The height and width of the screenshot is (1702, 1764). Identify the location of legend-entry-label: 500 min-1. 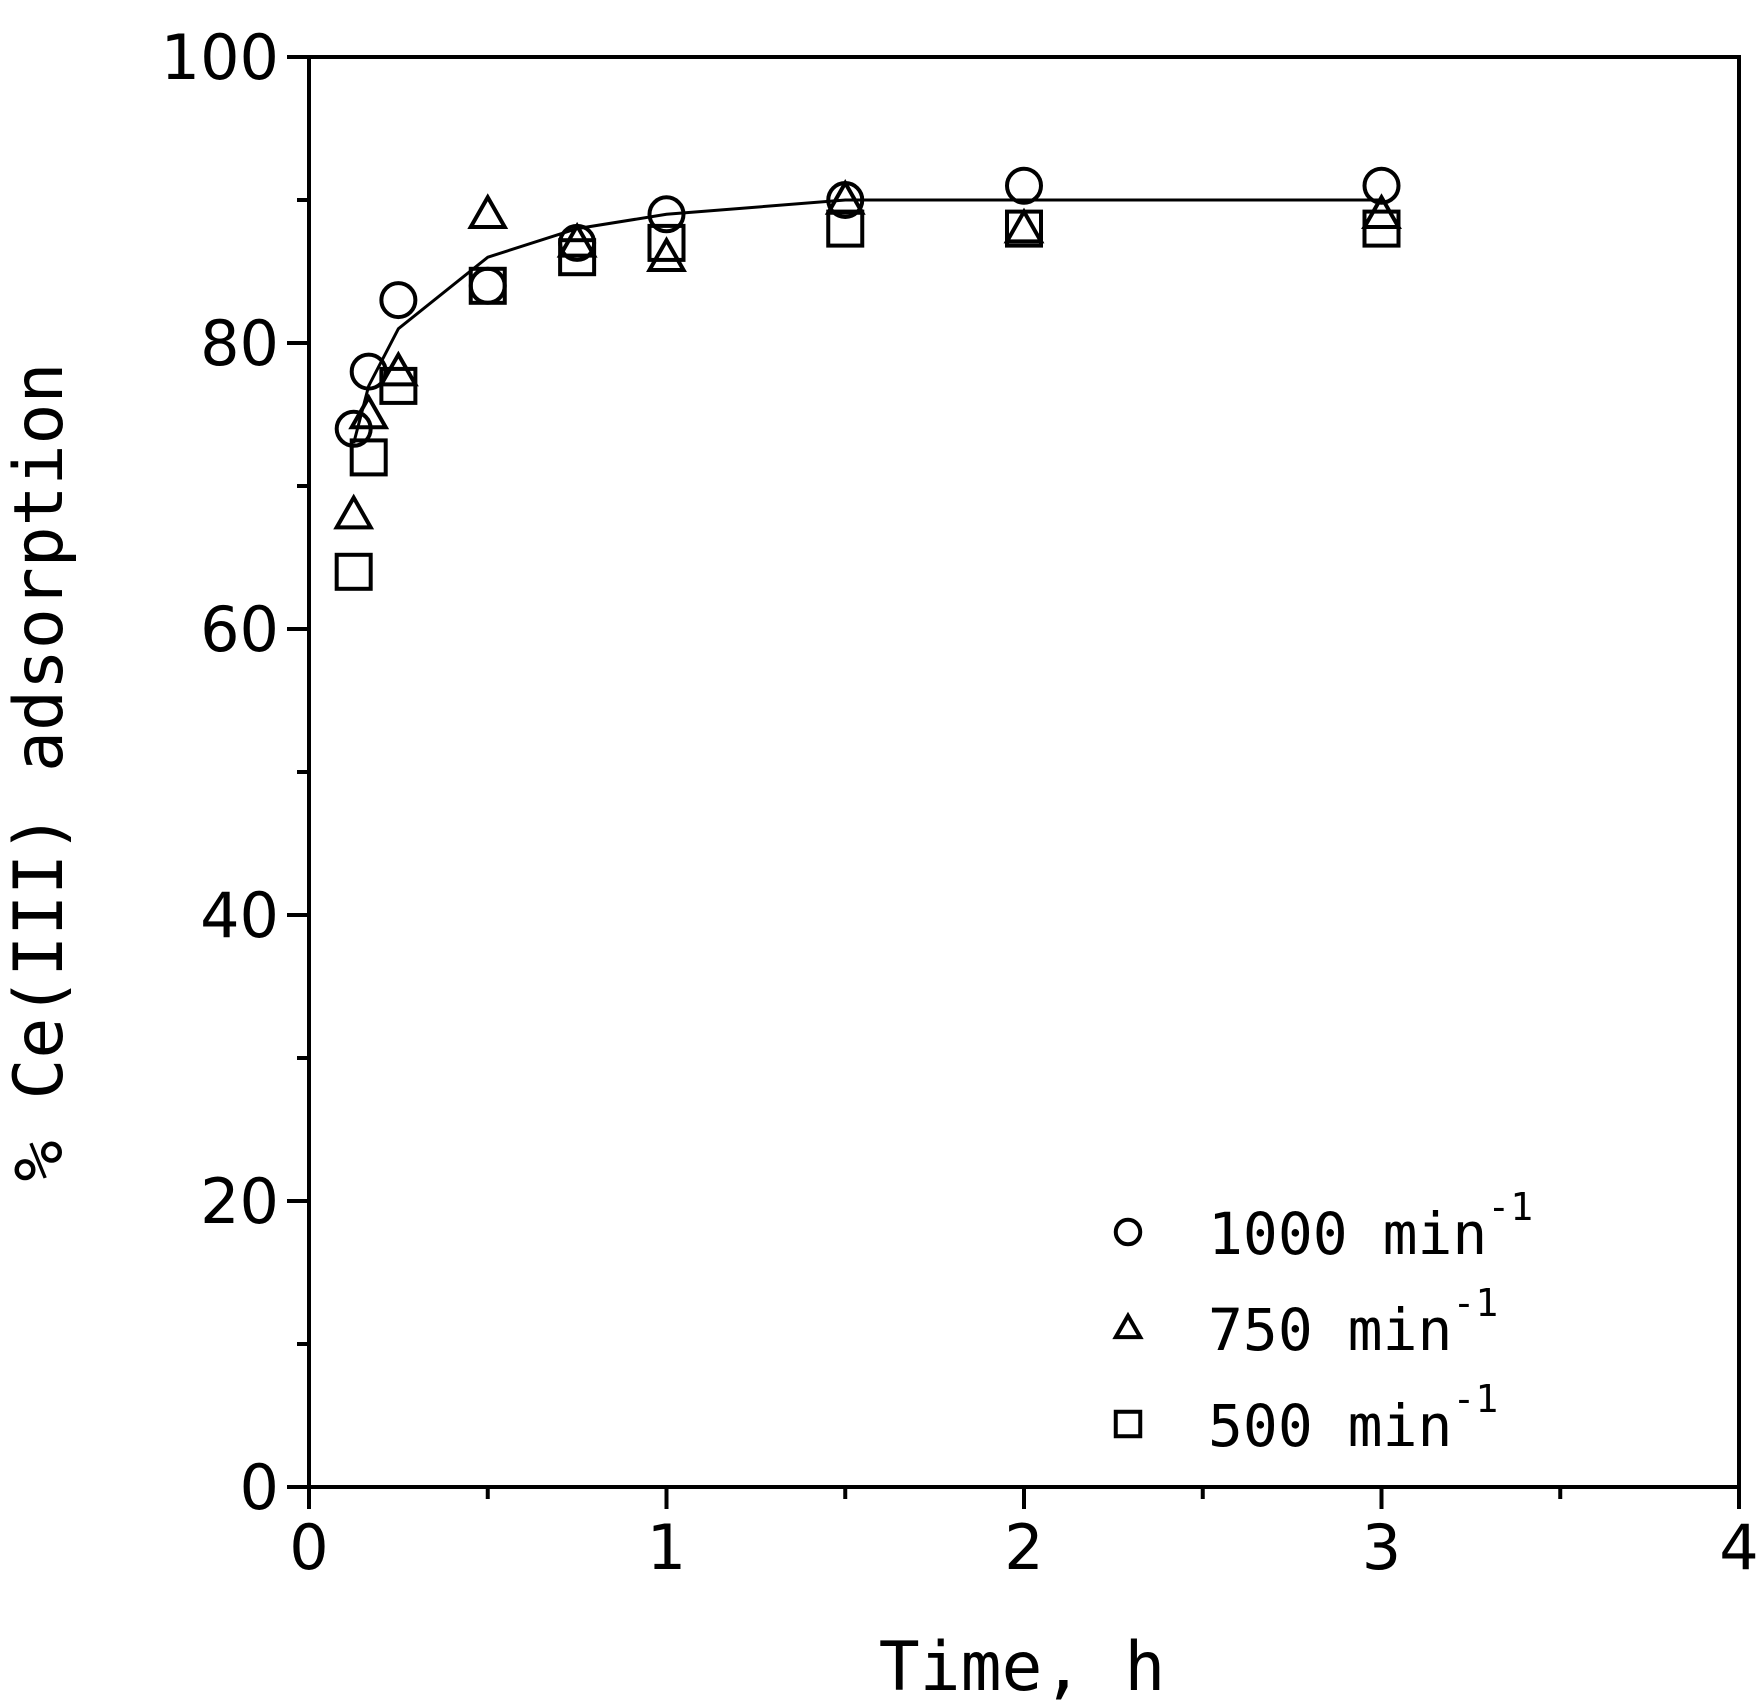
(1353, 1418).